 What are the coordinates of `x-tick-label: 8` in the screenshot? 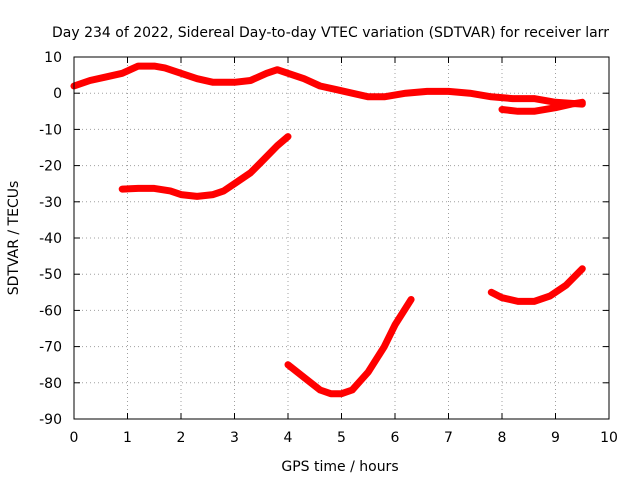 It's located at (502, 438).